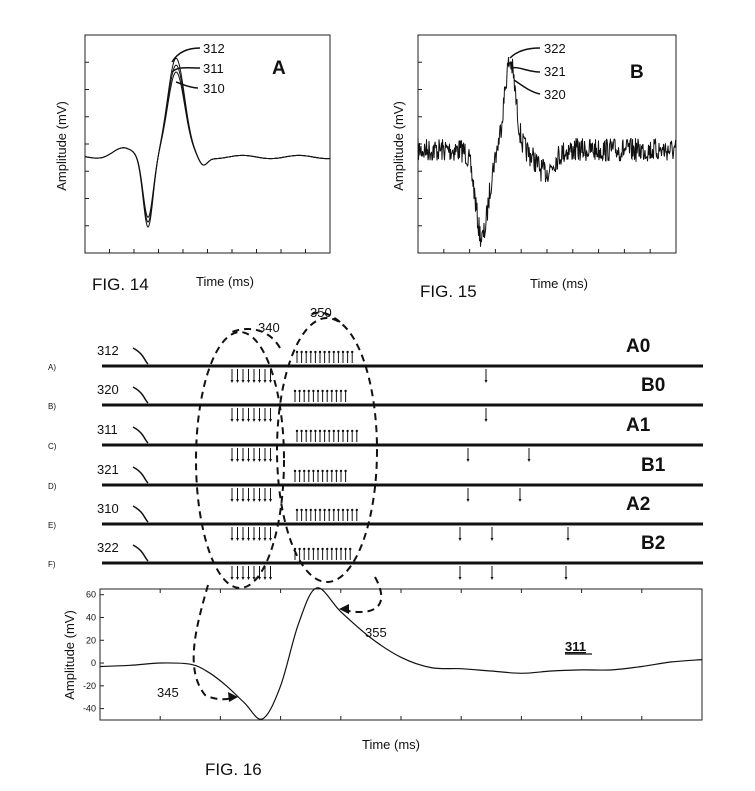  I want to click on fig14-axis-ticks, so click(207, 144).